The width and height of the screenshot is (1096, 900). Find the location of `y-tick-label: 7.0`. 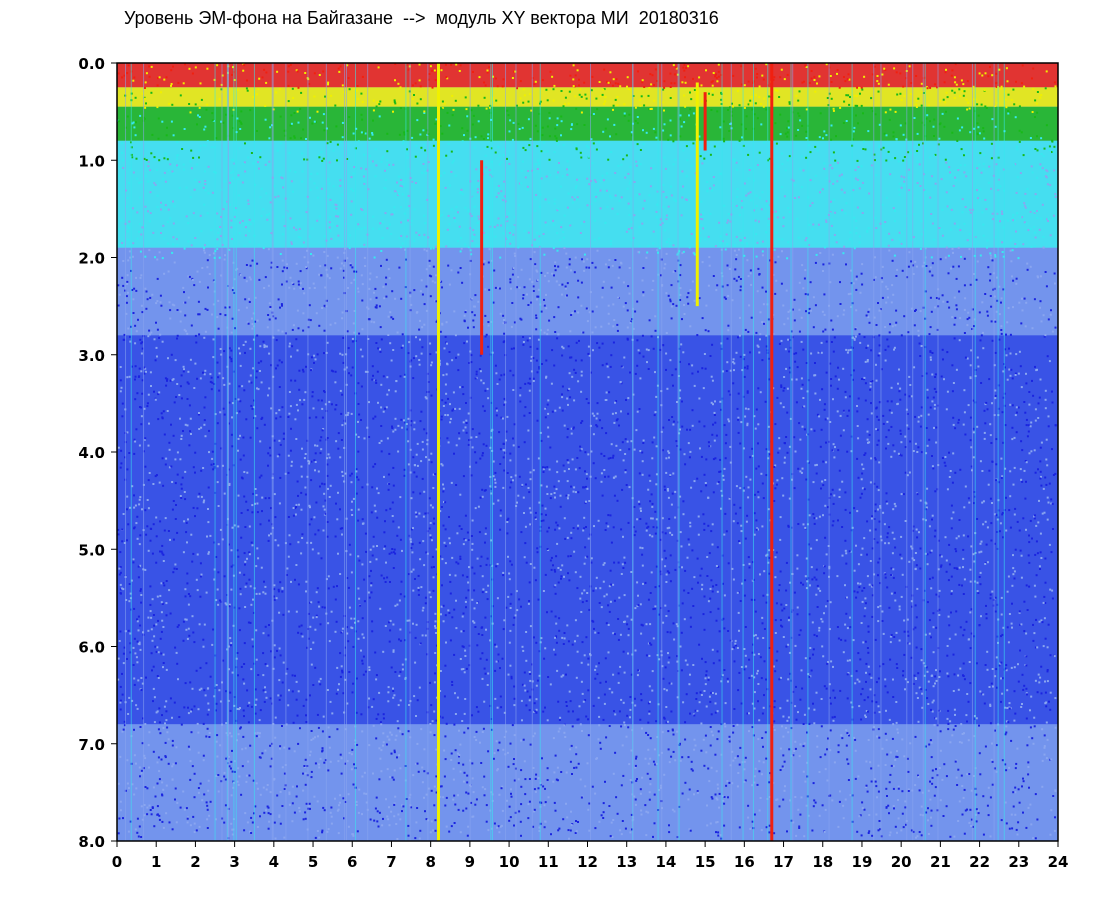

y-tick-label: 7.0 is located at coordinates (91, 745).